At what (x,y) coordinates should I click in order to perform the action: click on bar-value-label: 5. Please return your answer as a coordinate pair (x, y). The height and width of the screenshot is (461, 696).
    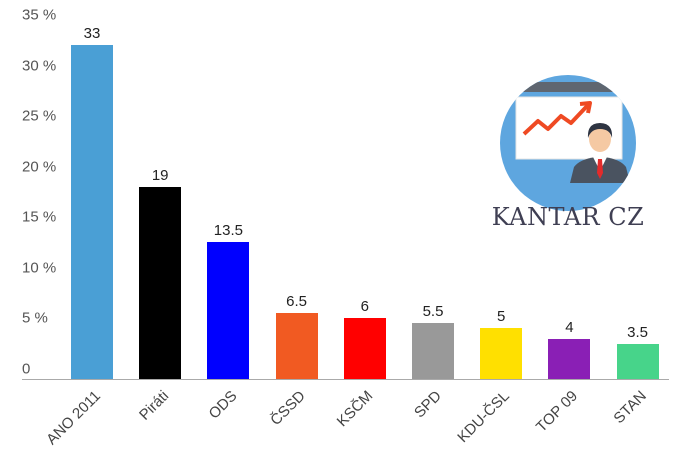
    Looking at the image, I should click on (501, 317).